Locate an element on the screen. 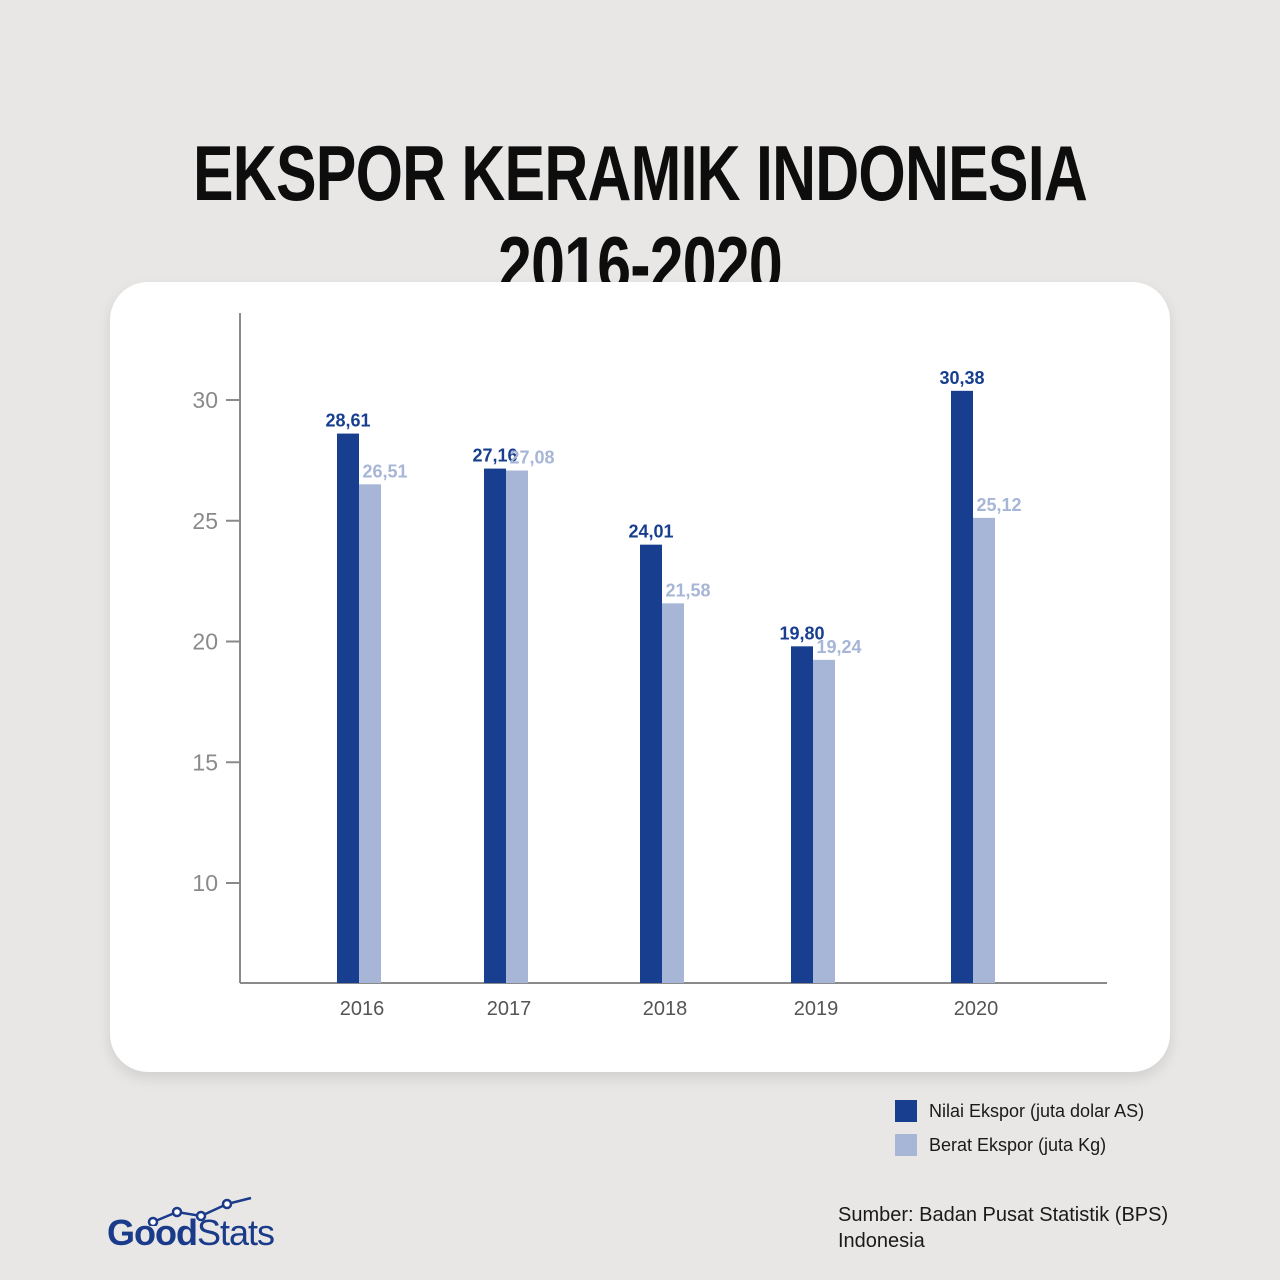 This screenshot has height=1280, width=1280. source-line-1: Sumber: Badan Pusat Statistik (BPS) is located at coordinates (1003, 1215).